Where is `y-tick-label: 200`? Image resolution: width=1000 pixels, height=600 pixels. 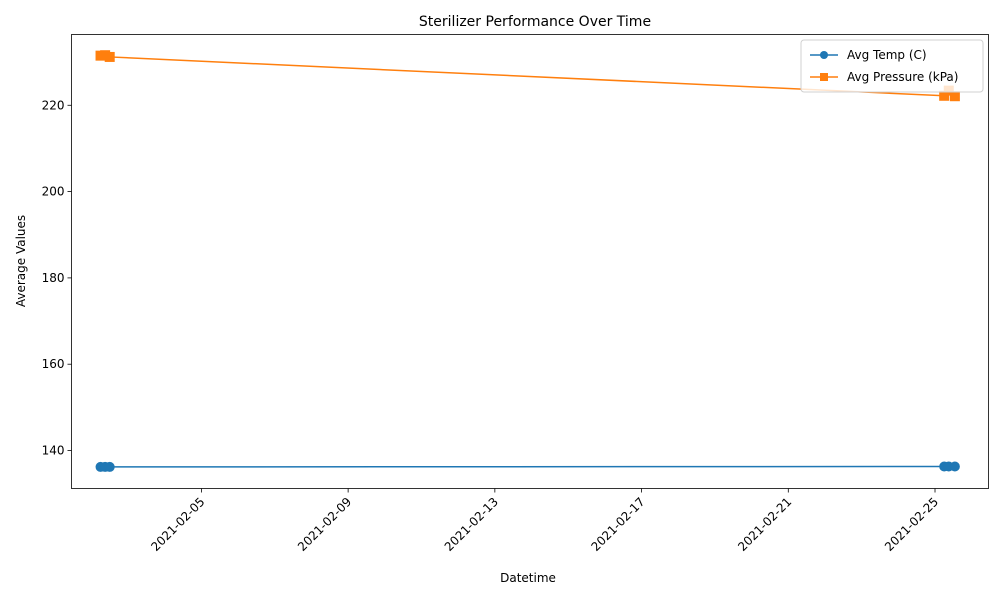 y-tick-label: 200 is located at coordinates (53, 192).